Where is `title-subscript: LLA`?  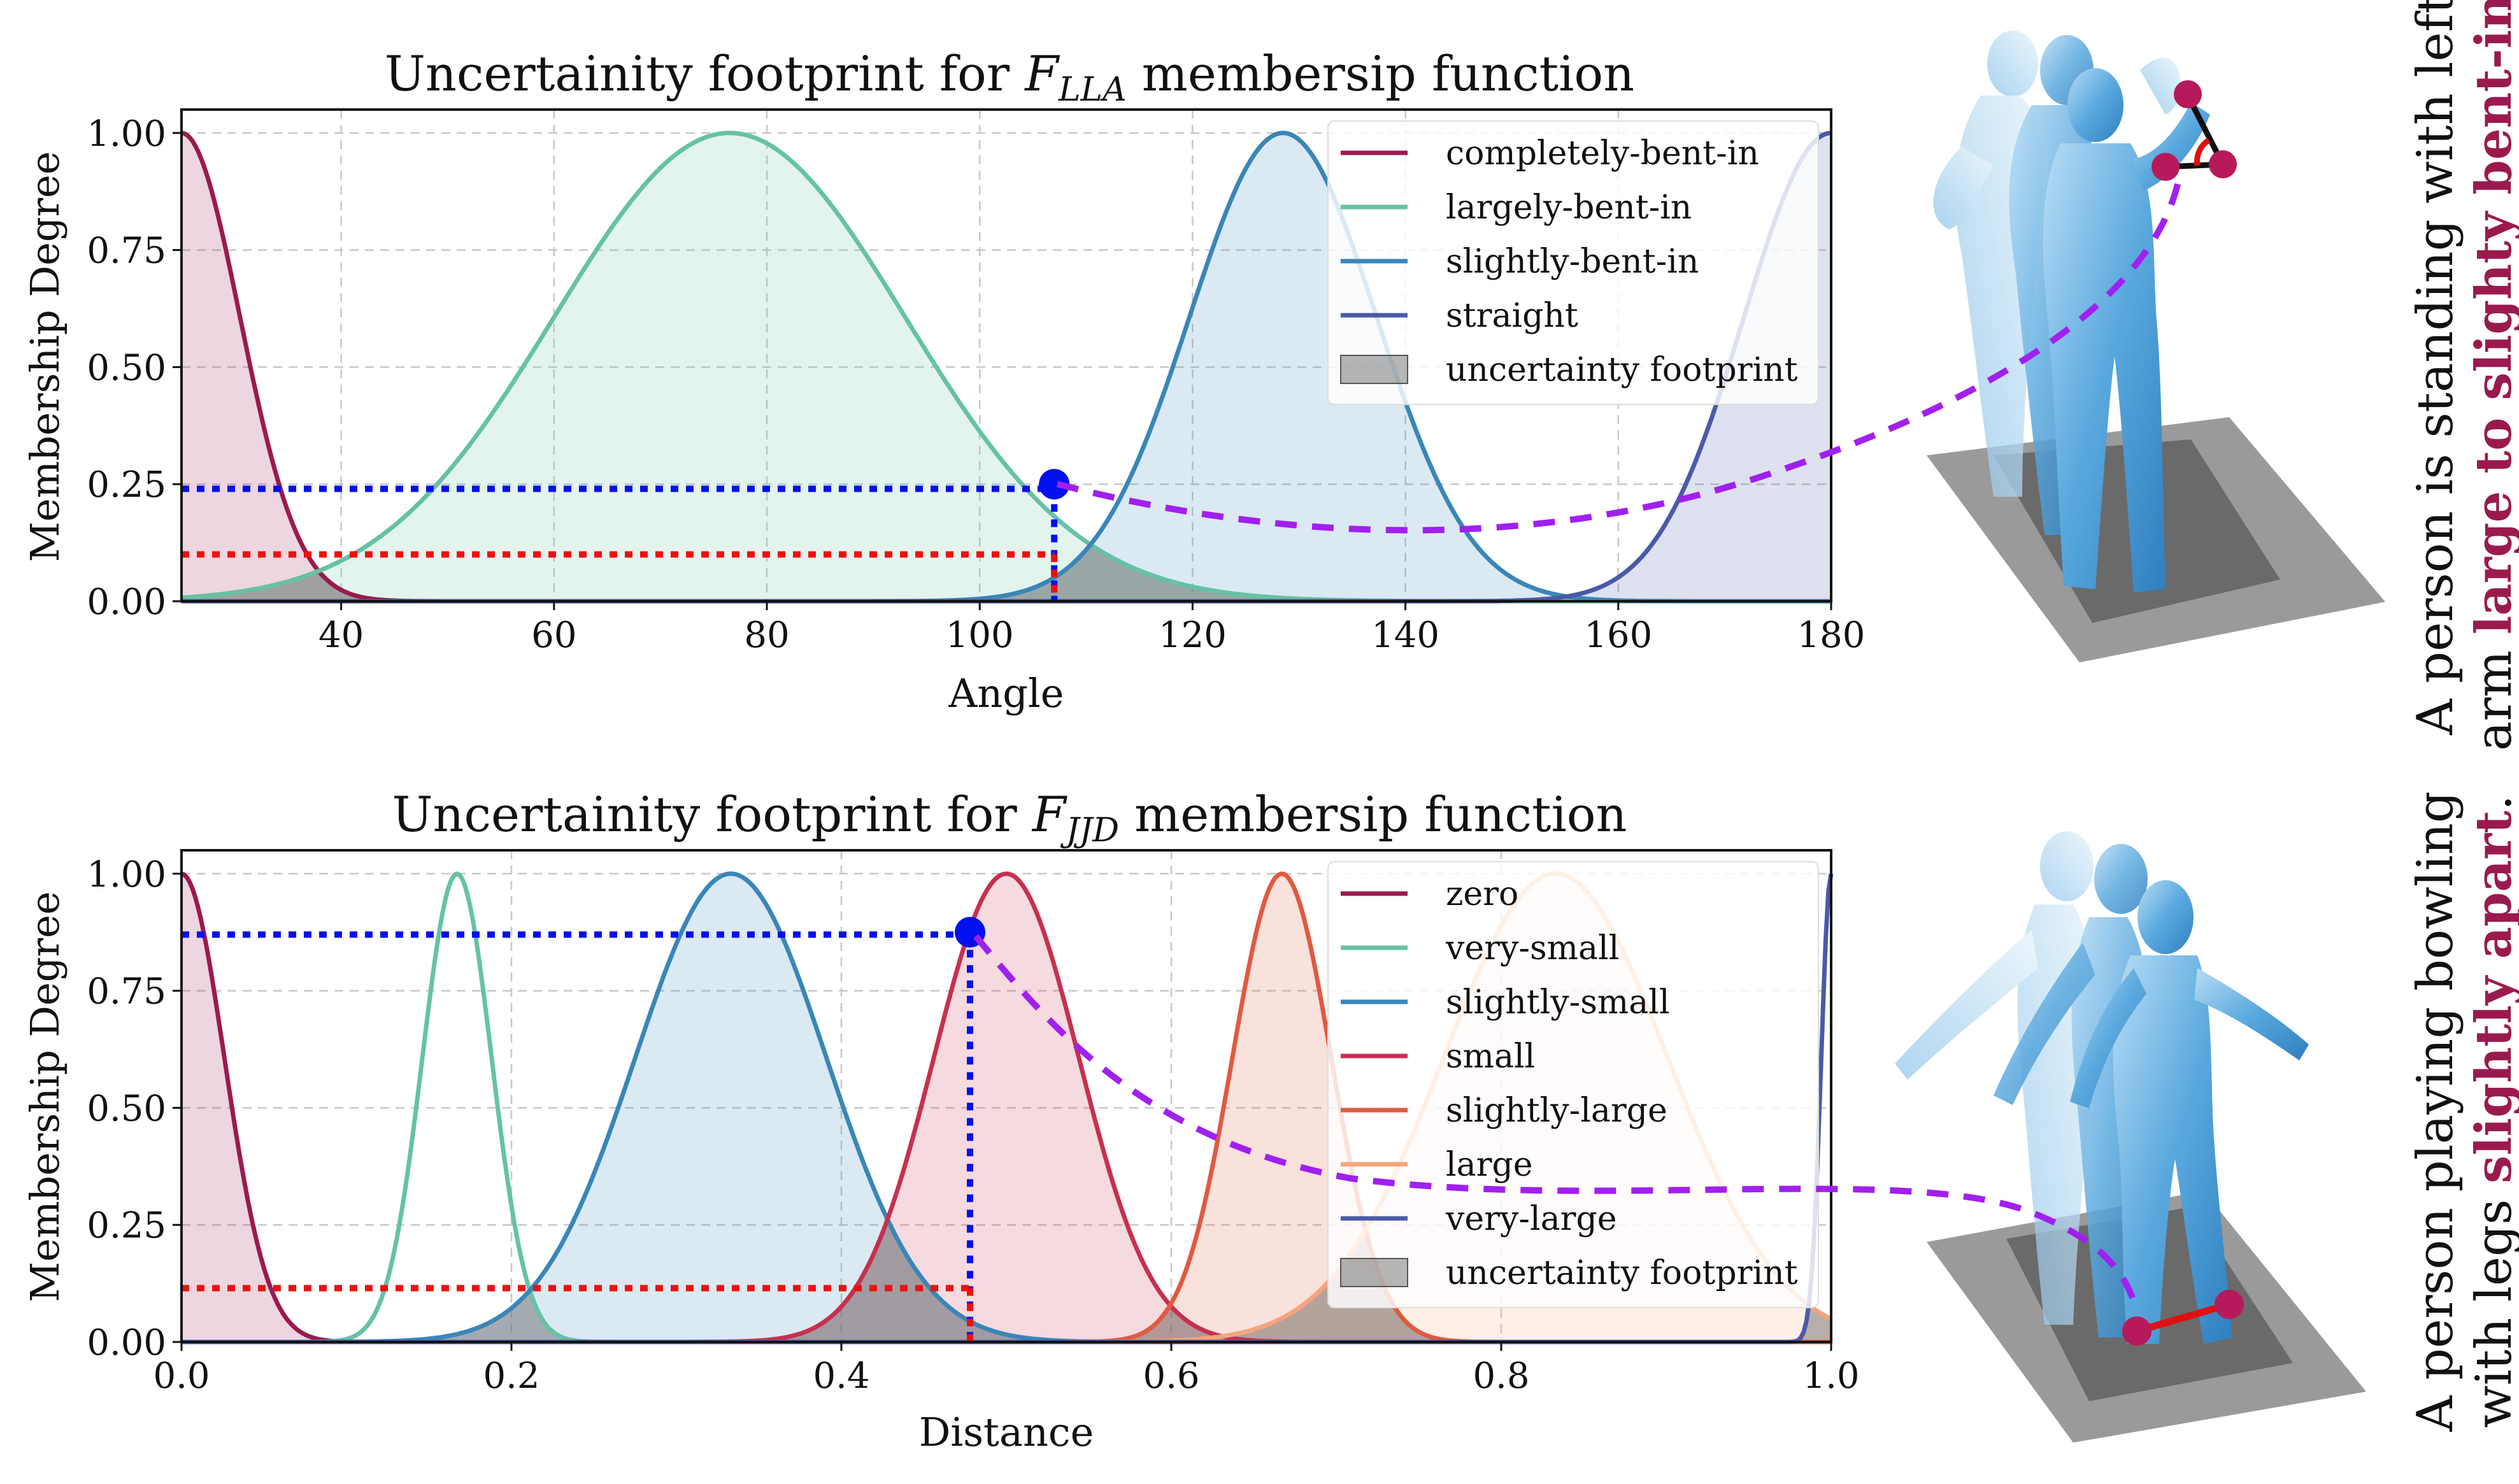
title-subscript: LLA is located at coordinates (1092, 90).